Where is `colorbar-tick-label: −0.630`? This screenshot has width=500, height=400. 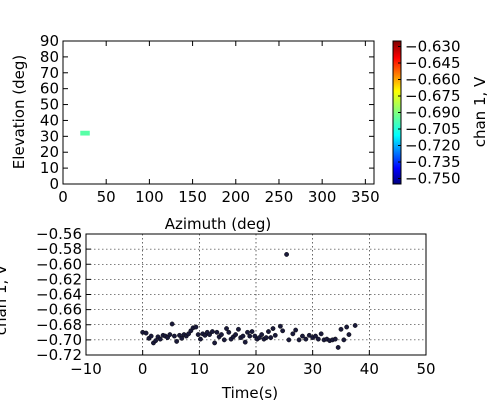 colorbar-tick-label: −0.630 is located at coordinates (433, 47).